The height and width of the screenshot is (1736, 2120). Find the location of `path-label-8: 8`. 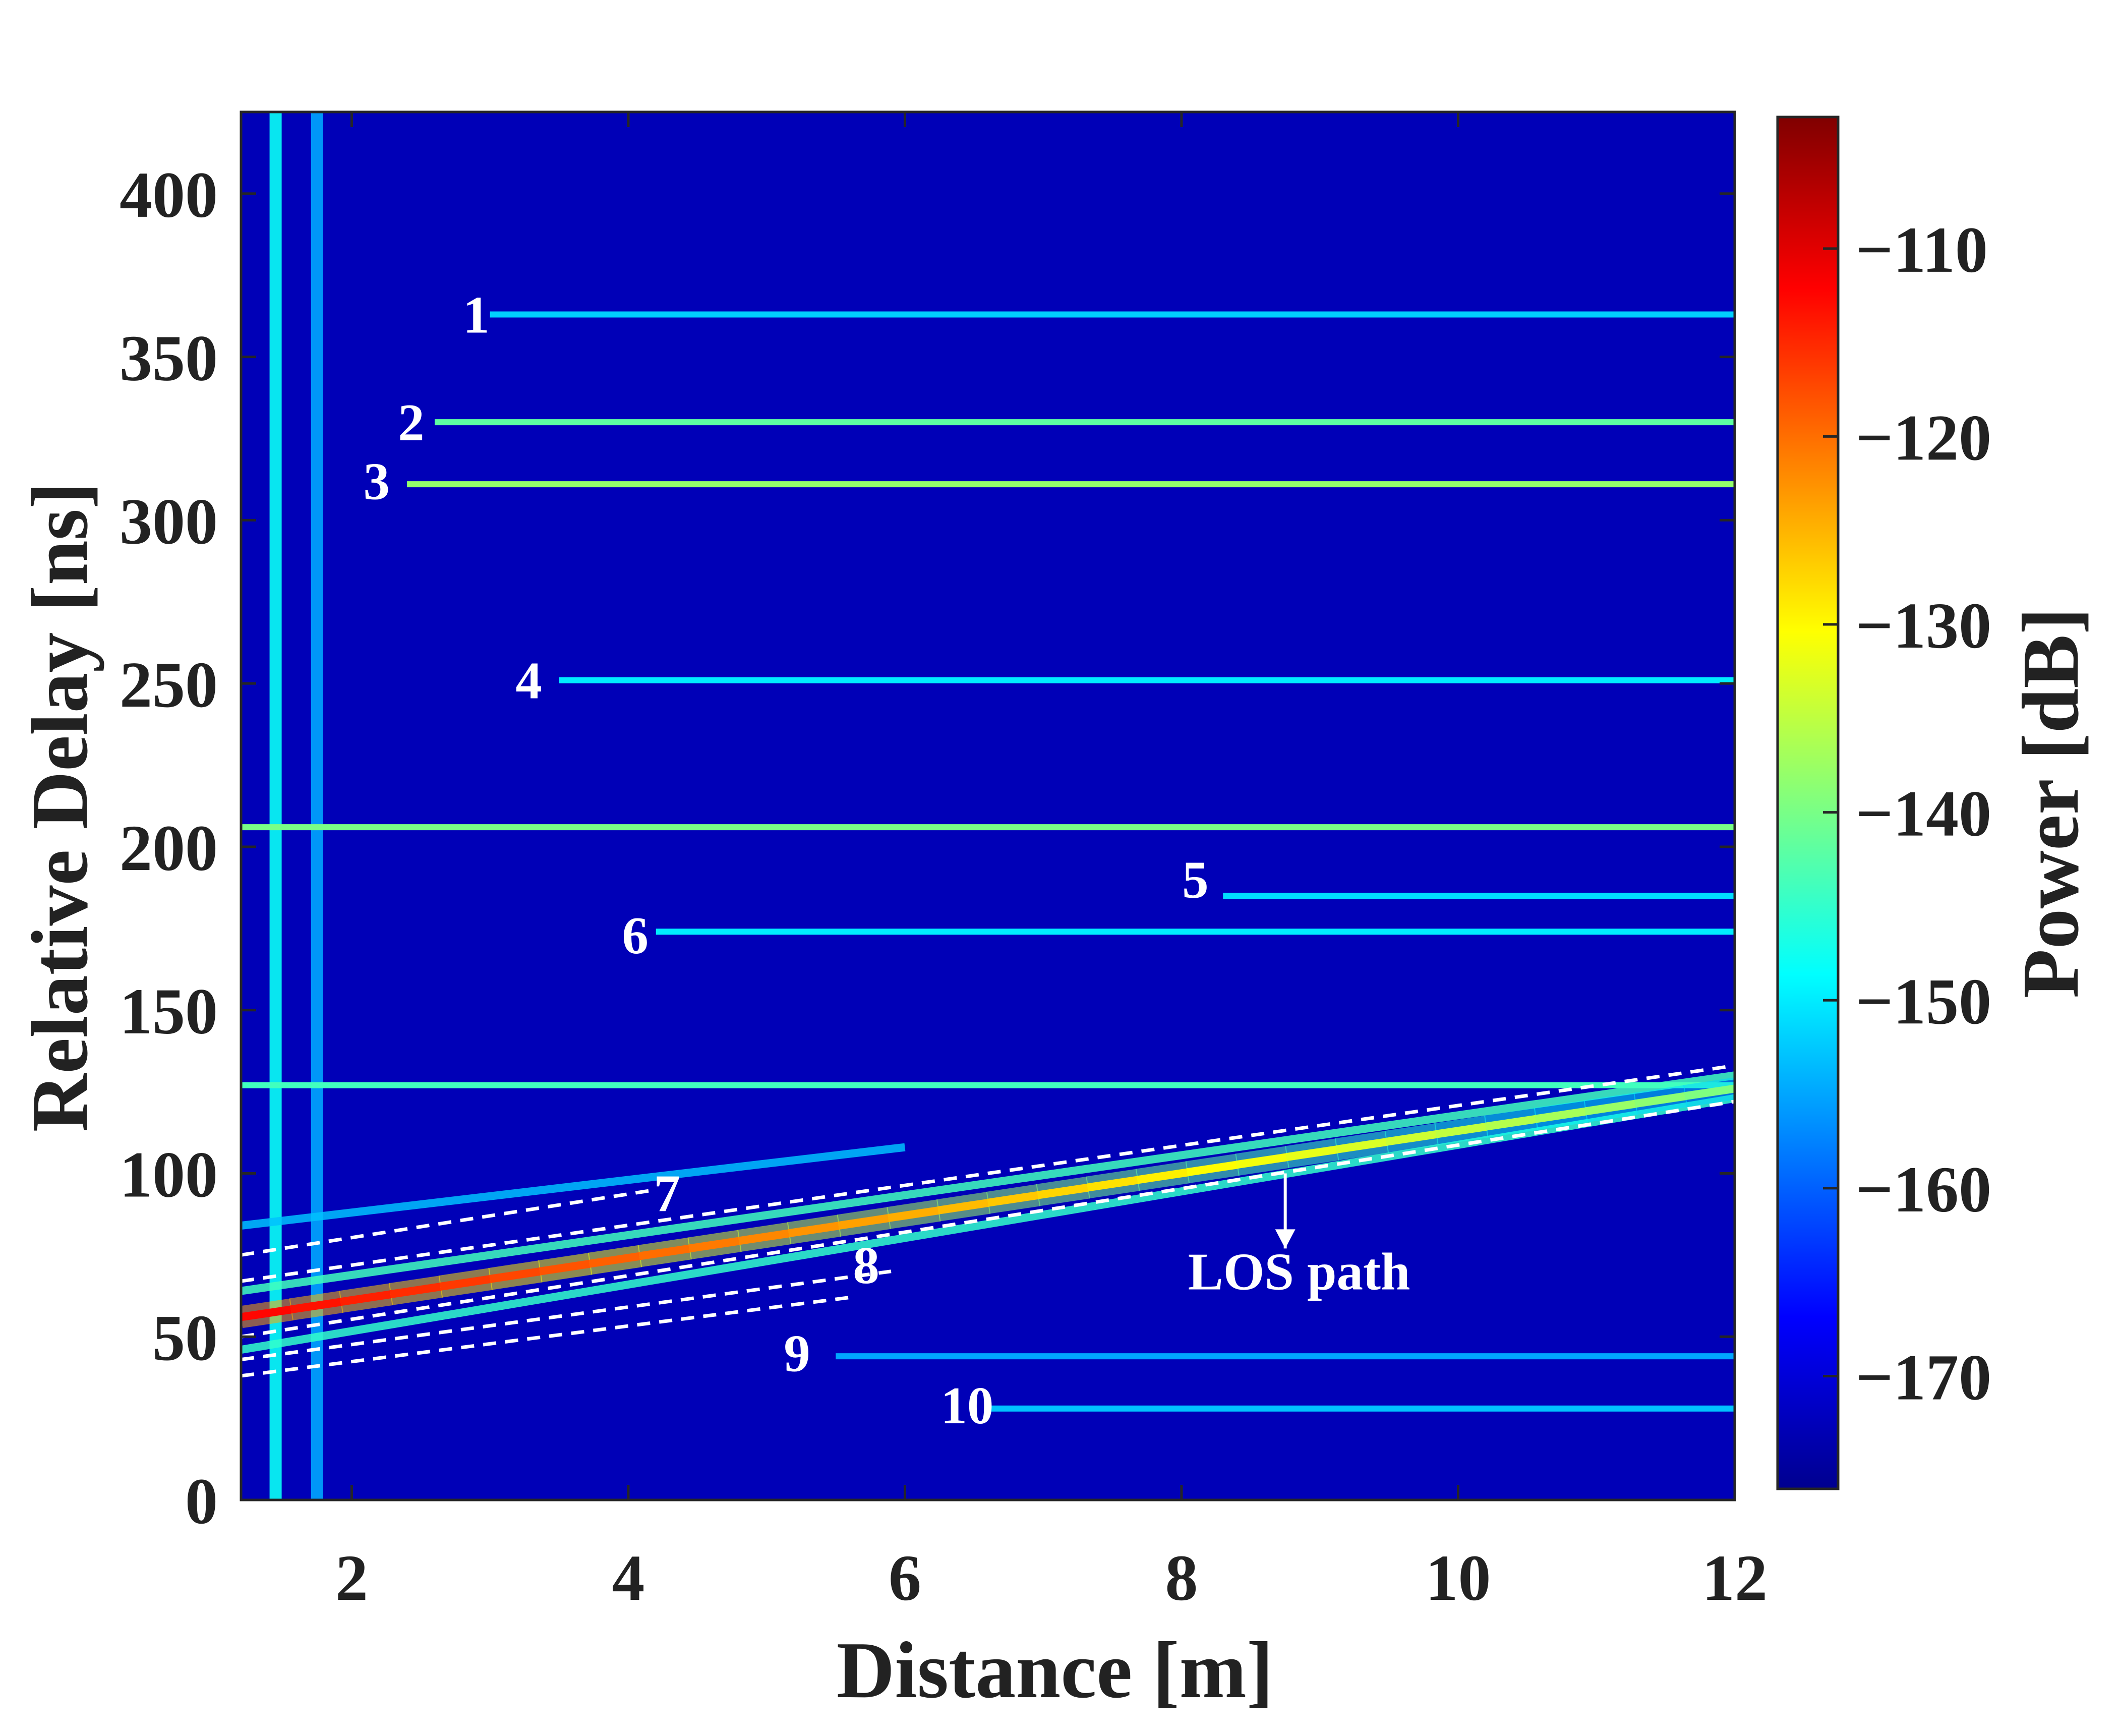

path-label-8: 8 is located at coordinates (866, 1266).